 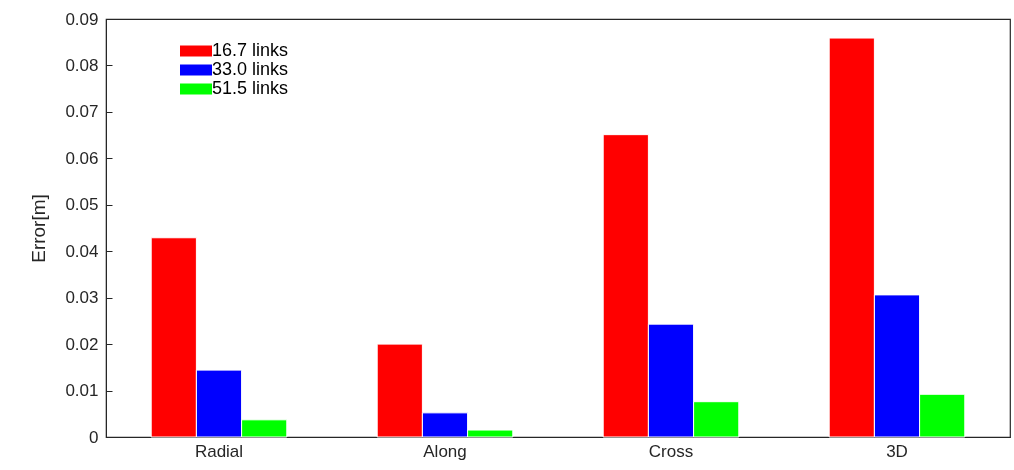 I want to click on y-tick-label: 0.06, so click(x=82, y=158).